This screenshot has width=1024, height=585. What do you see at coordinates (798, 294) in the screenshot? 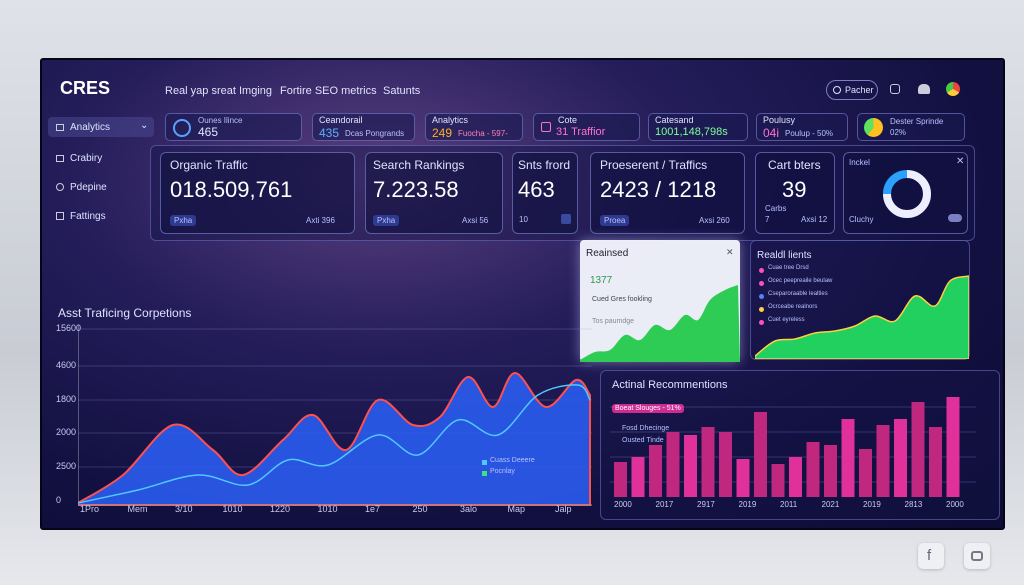
I see `legend-label: Cseparoraable lealties` at bounding box center [798, 294].